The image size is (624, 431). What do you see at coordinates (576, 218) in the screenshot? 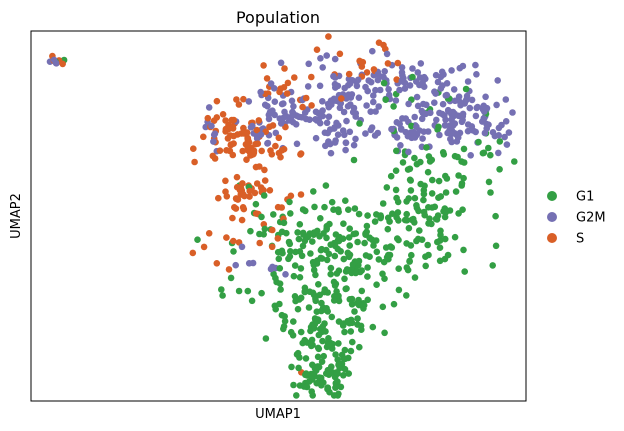
I see `legend: G1 G2M S` at bounding box center [576, 218].